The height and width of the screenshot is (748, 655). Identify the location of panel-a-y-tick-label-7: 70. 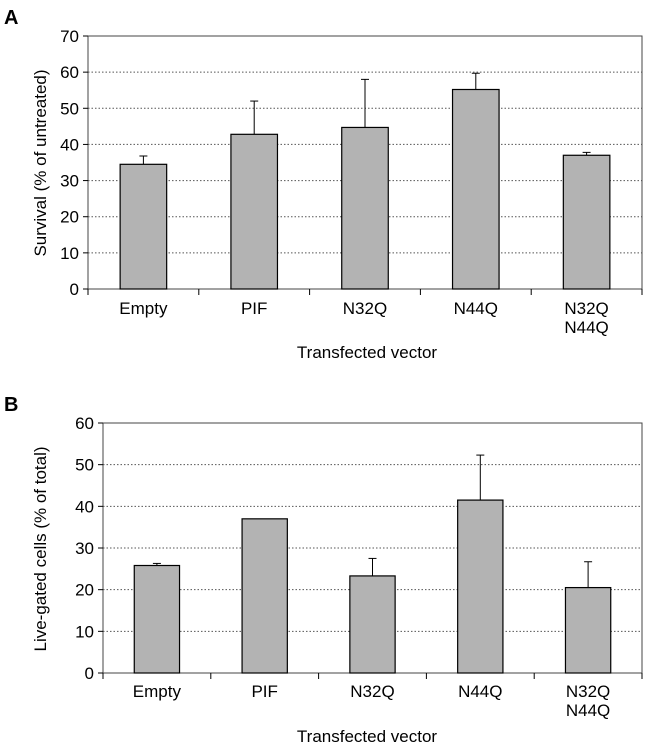
(69, 36).